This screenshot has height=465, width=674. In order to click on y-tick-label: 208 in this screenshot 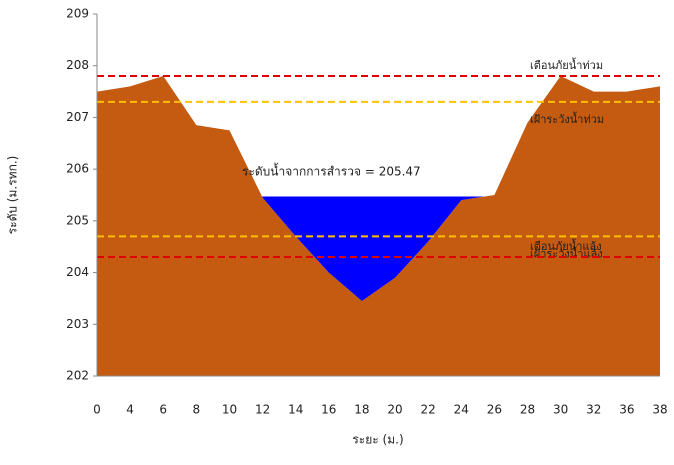, I will do `click(77, 65)`.